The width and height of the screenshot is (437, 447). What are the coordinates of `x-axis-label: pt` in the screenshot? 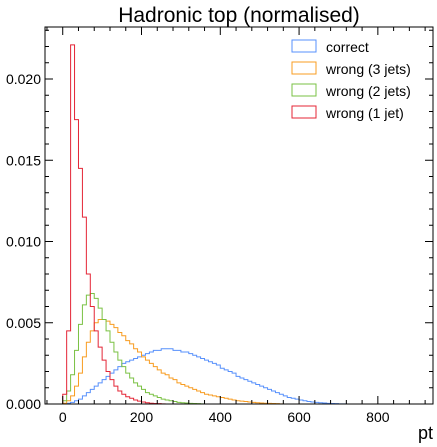 It's located at (425, 433).